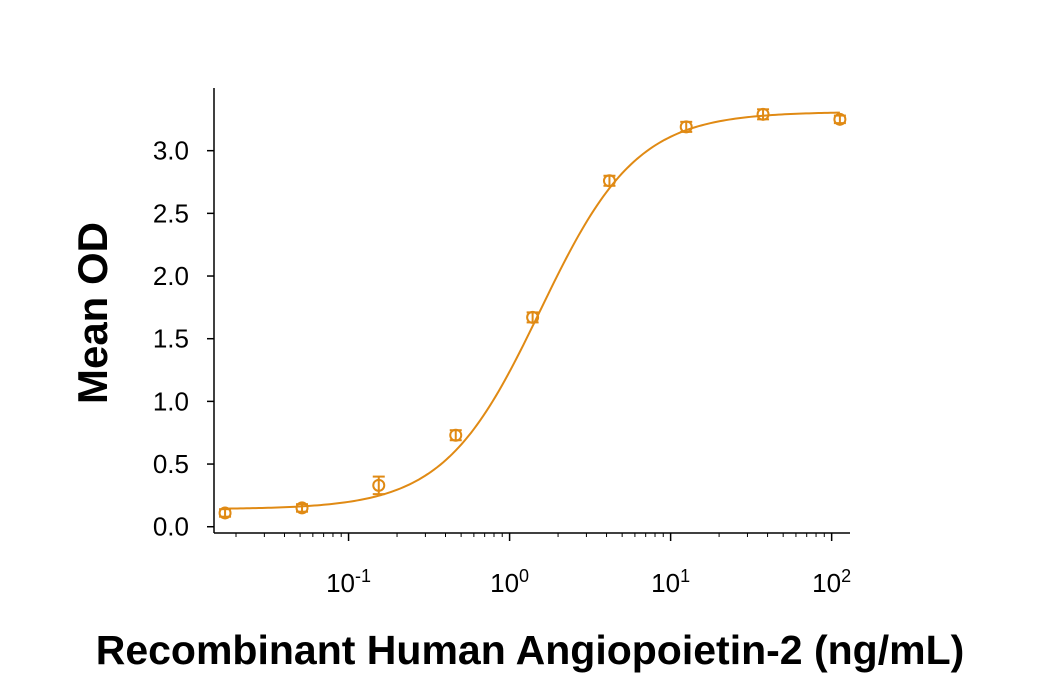 The image size is (1063, 681). I want to click on x-tick-label: 10⁻¹, so click(348, 582).